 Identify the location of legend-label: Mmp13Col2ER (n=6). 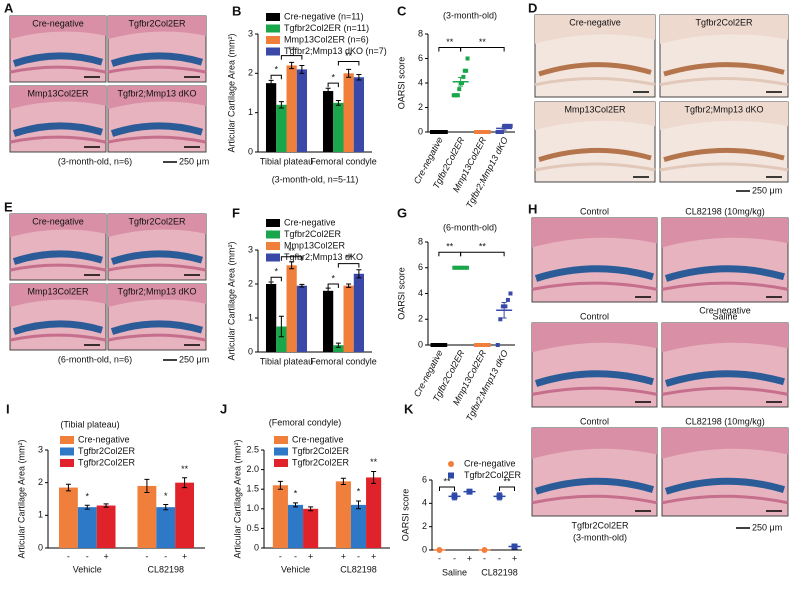
(326, 39).